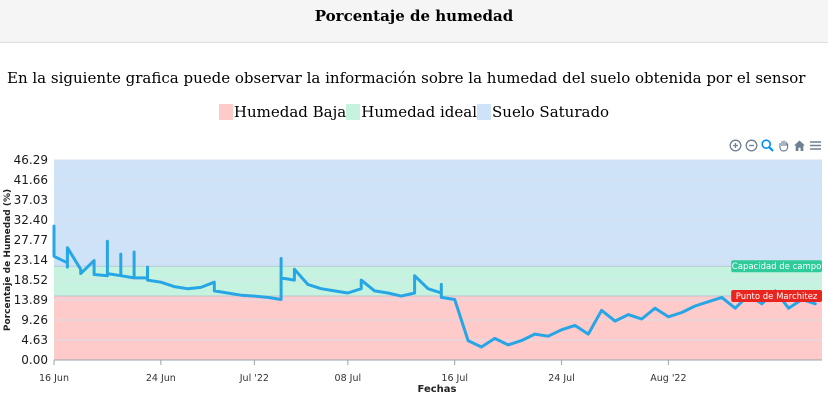 The height and width of the screenshot is (410, 828). I want to click on x-tick-label: 16 Jun, so click(54, 378).